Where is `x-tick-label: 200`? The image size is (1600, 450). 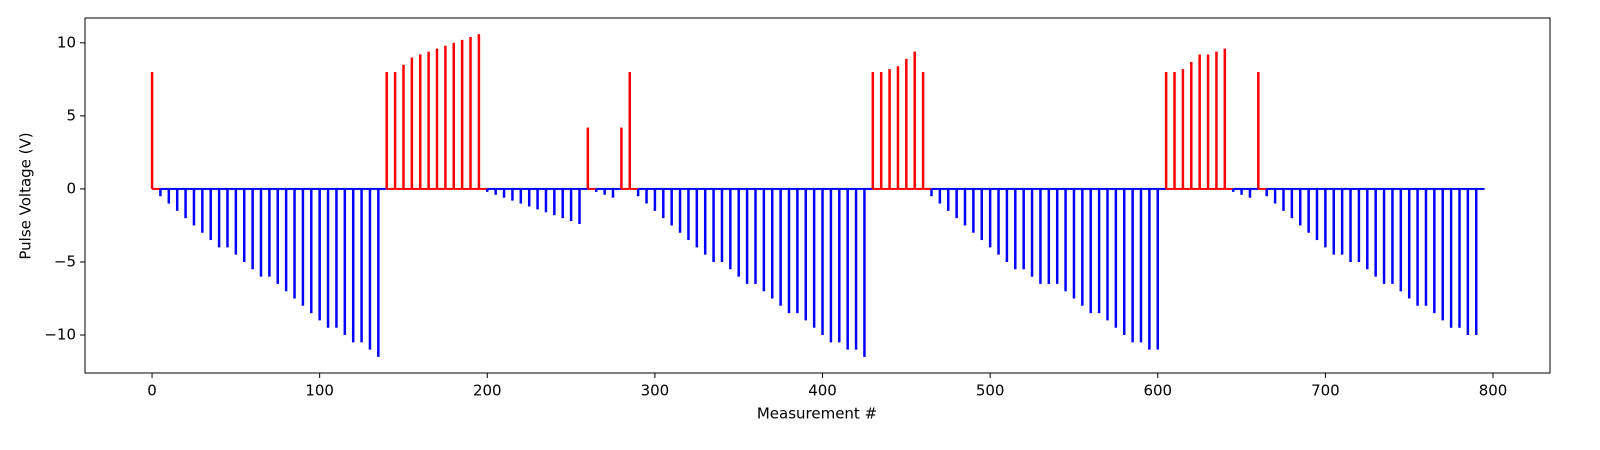
x-tick-label: 200 is located at coordinates (487, 391).